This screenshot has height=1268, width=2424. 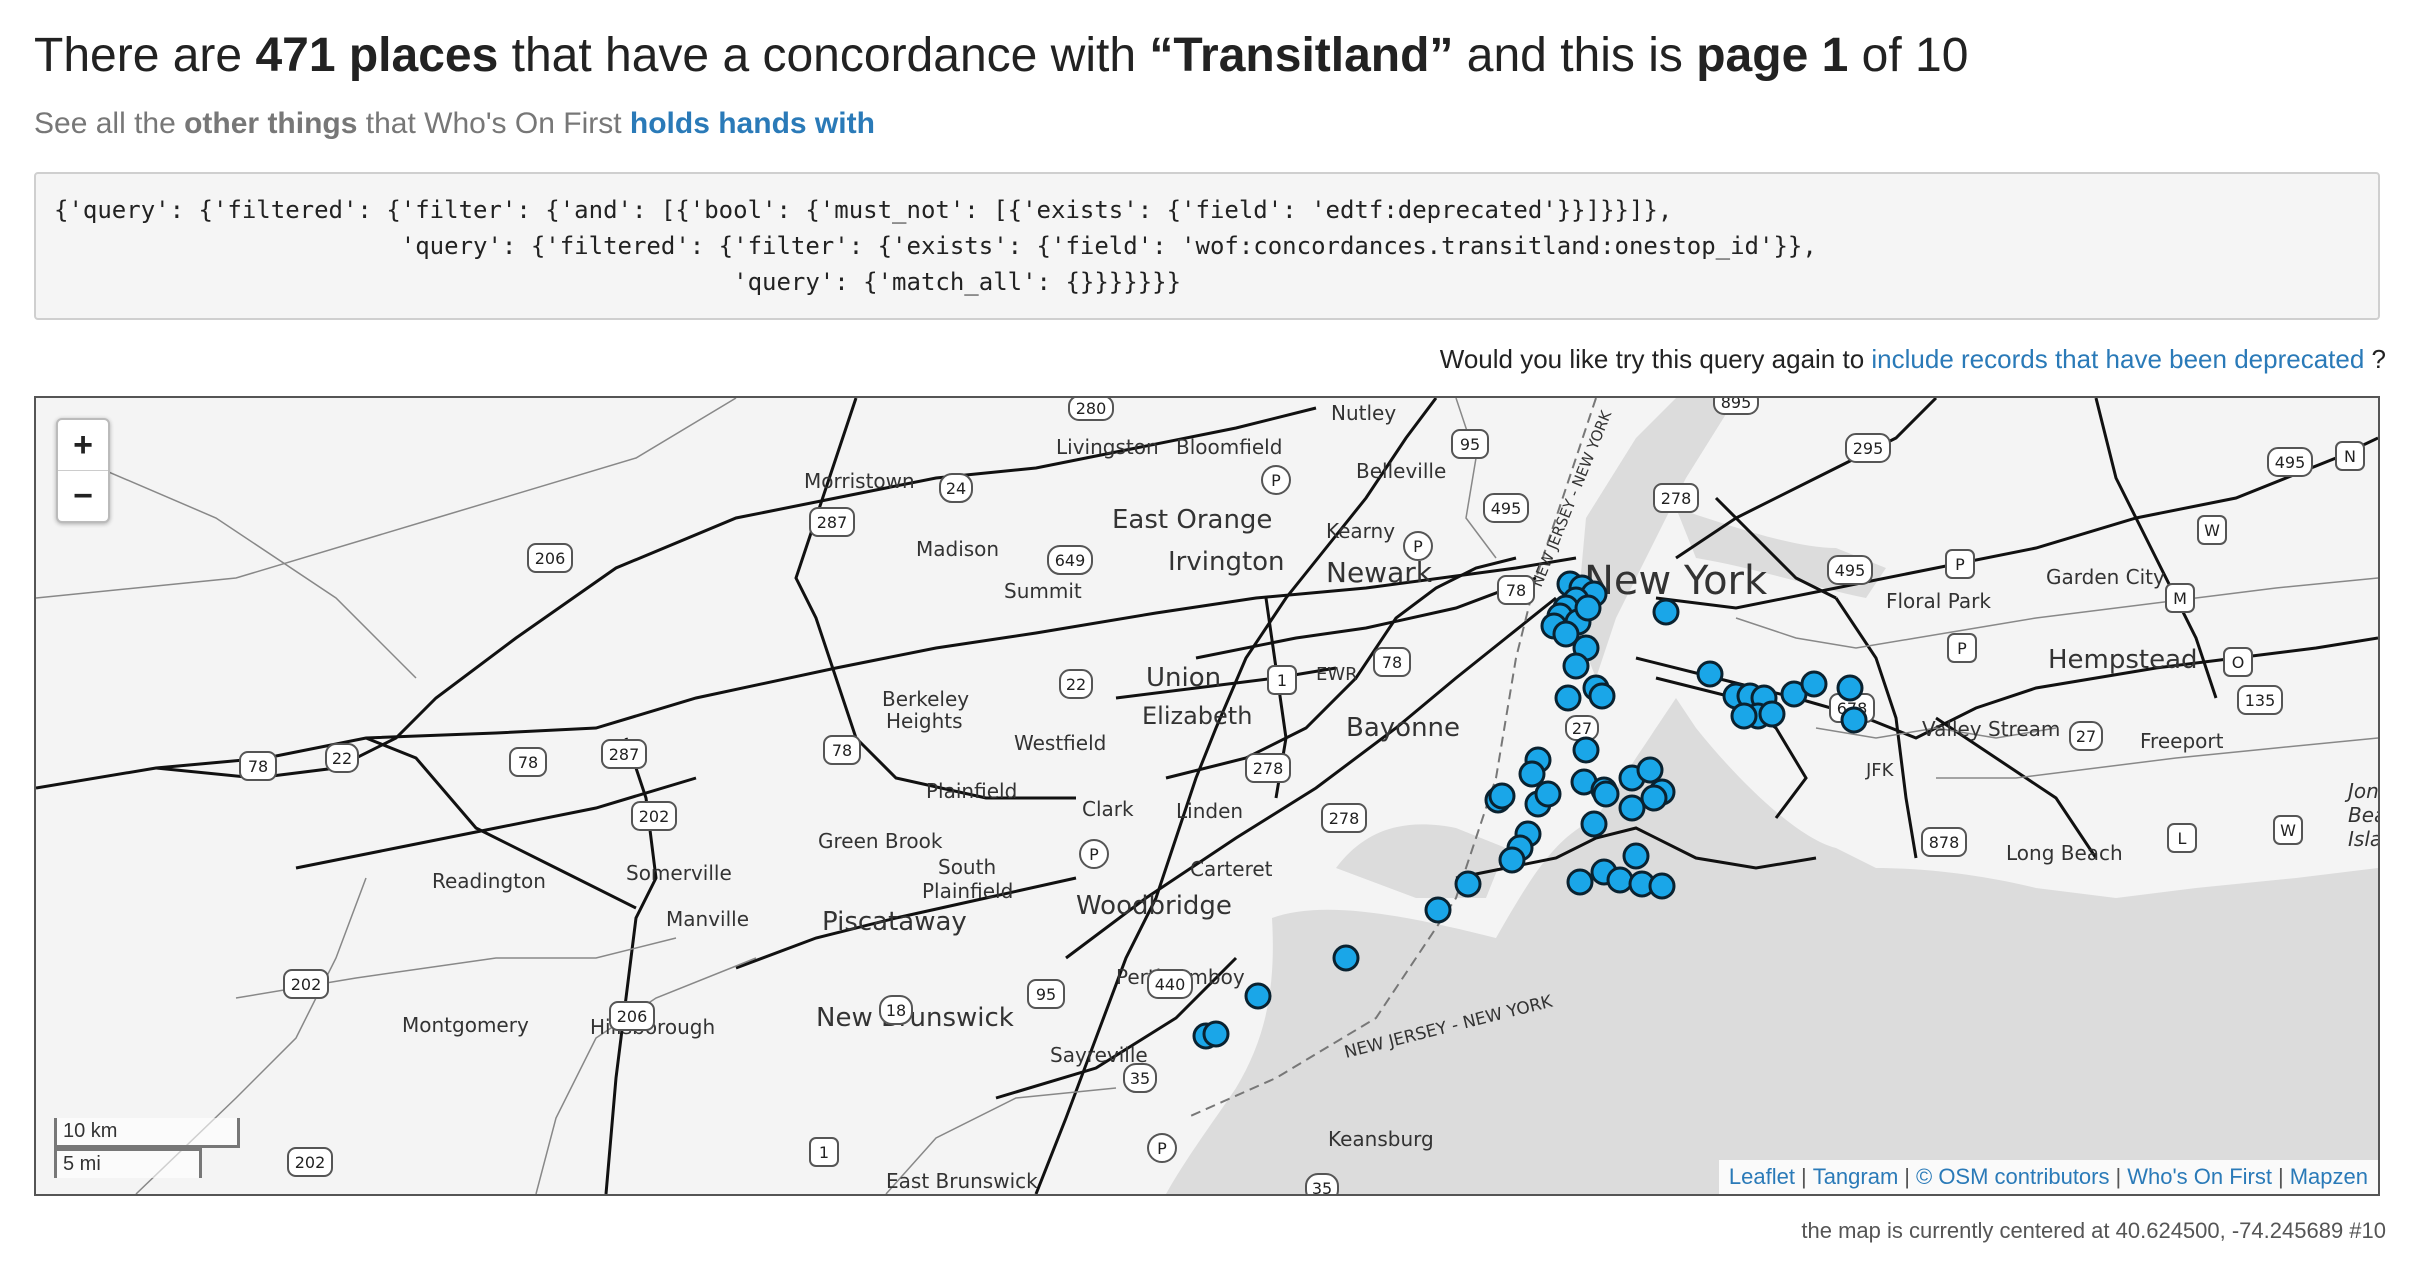 What do you see at coordinates (1301, 55) in the screenshot?
I see `concordance-name: “Transitland”` at bounding box center [1301, 55].